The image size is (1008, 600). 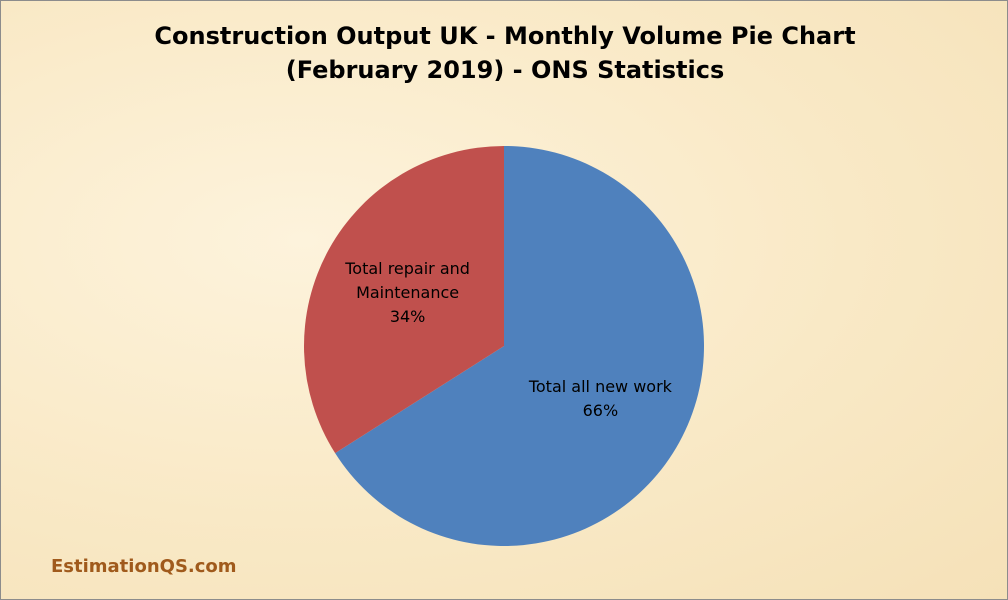 I want to click on slice-label: Total all new work 66%, so click(x=600, y=399).